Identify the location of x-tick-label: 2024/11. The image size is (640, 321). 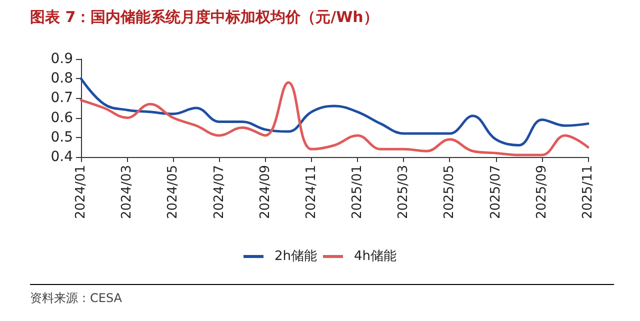
(311, 192).